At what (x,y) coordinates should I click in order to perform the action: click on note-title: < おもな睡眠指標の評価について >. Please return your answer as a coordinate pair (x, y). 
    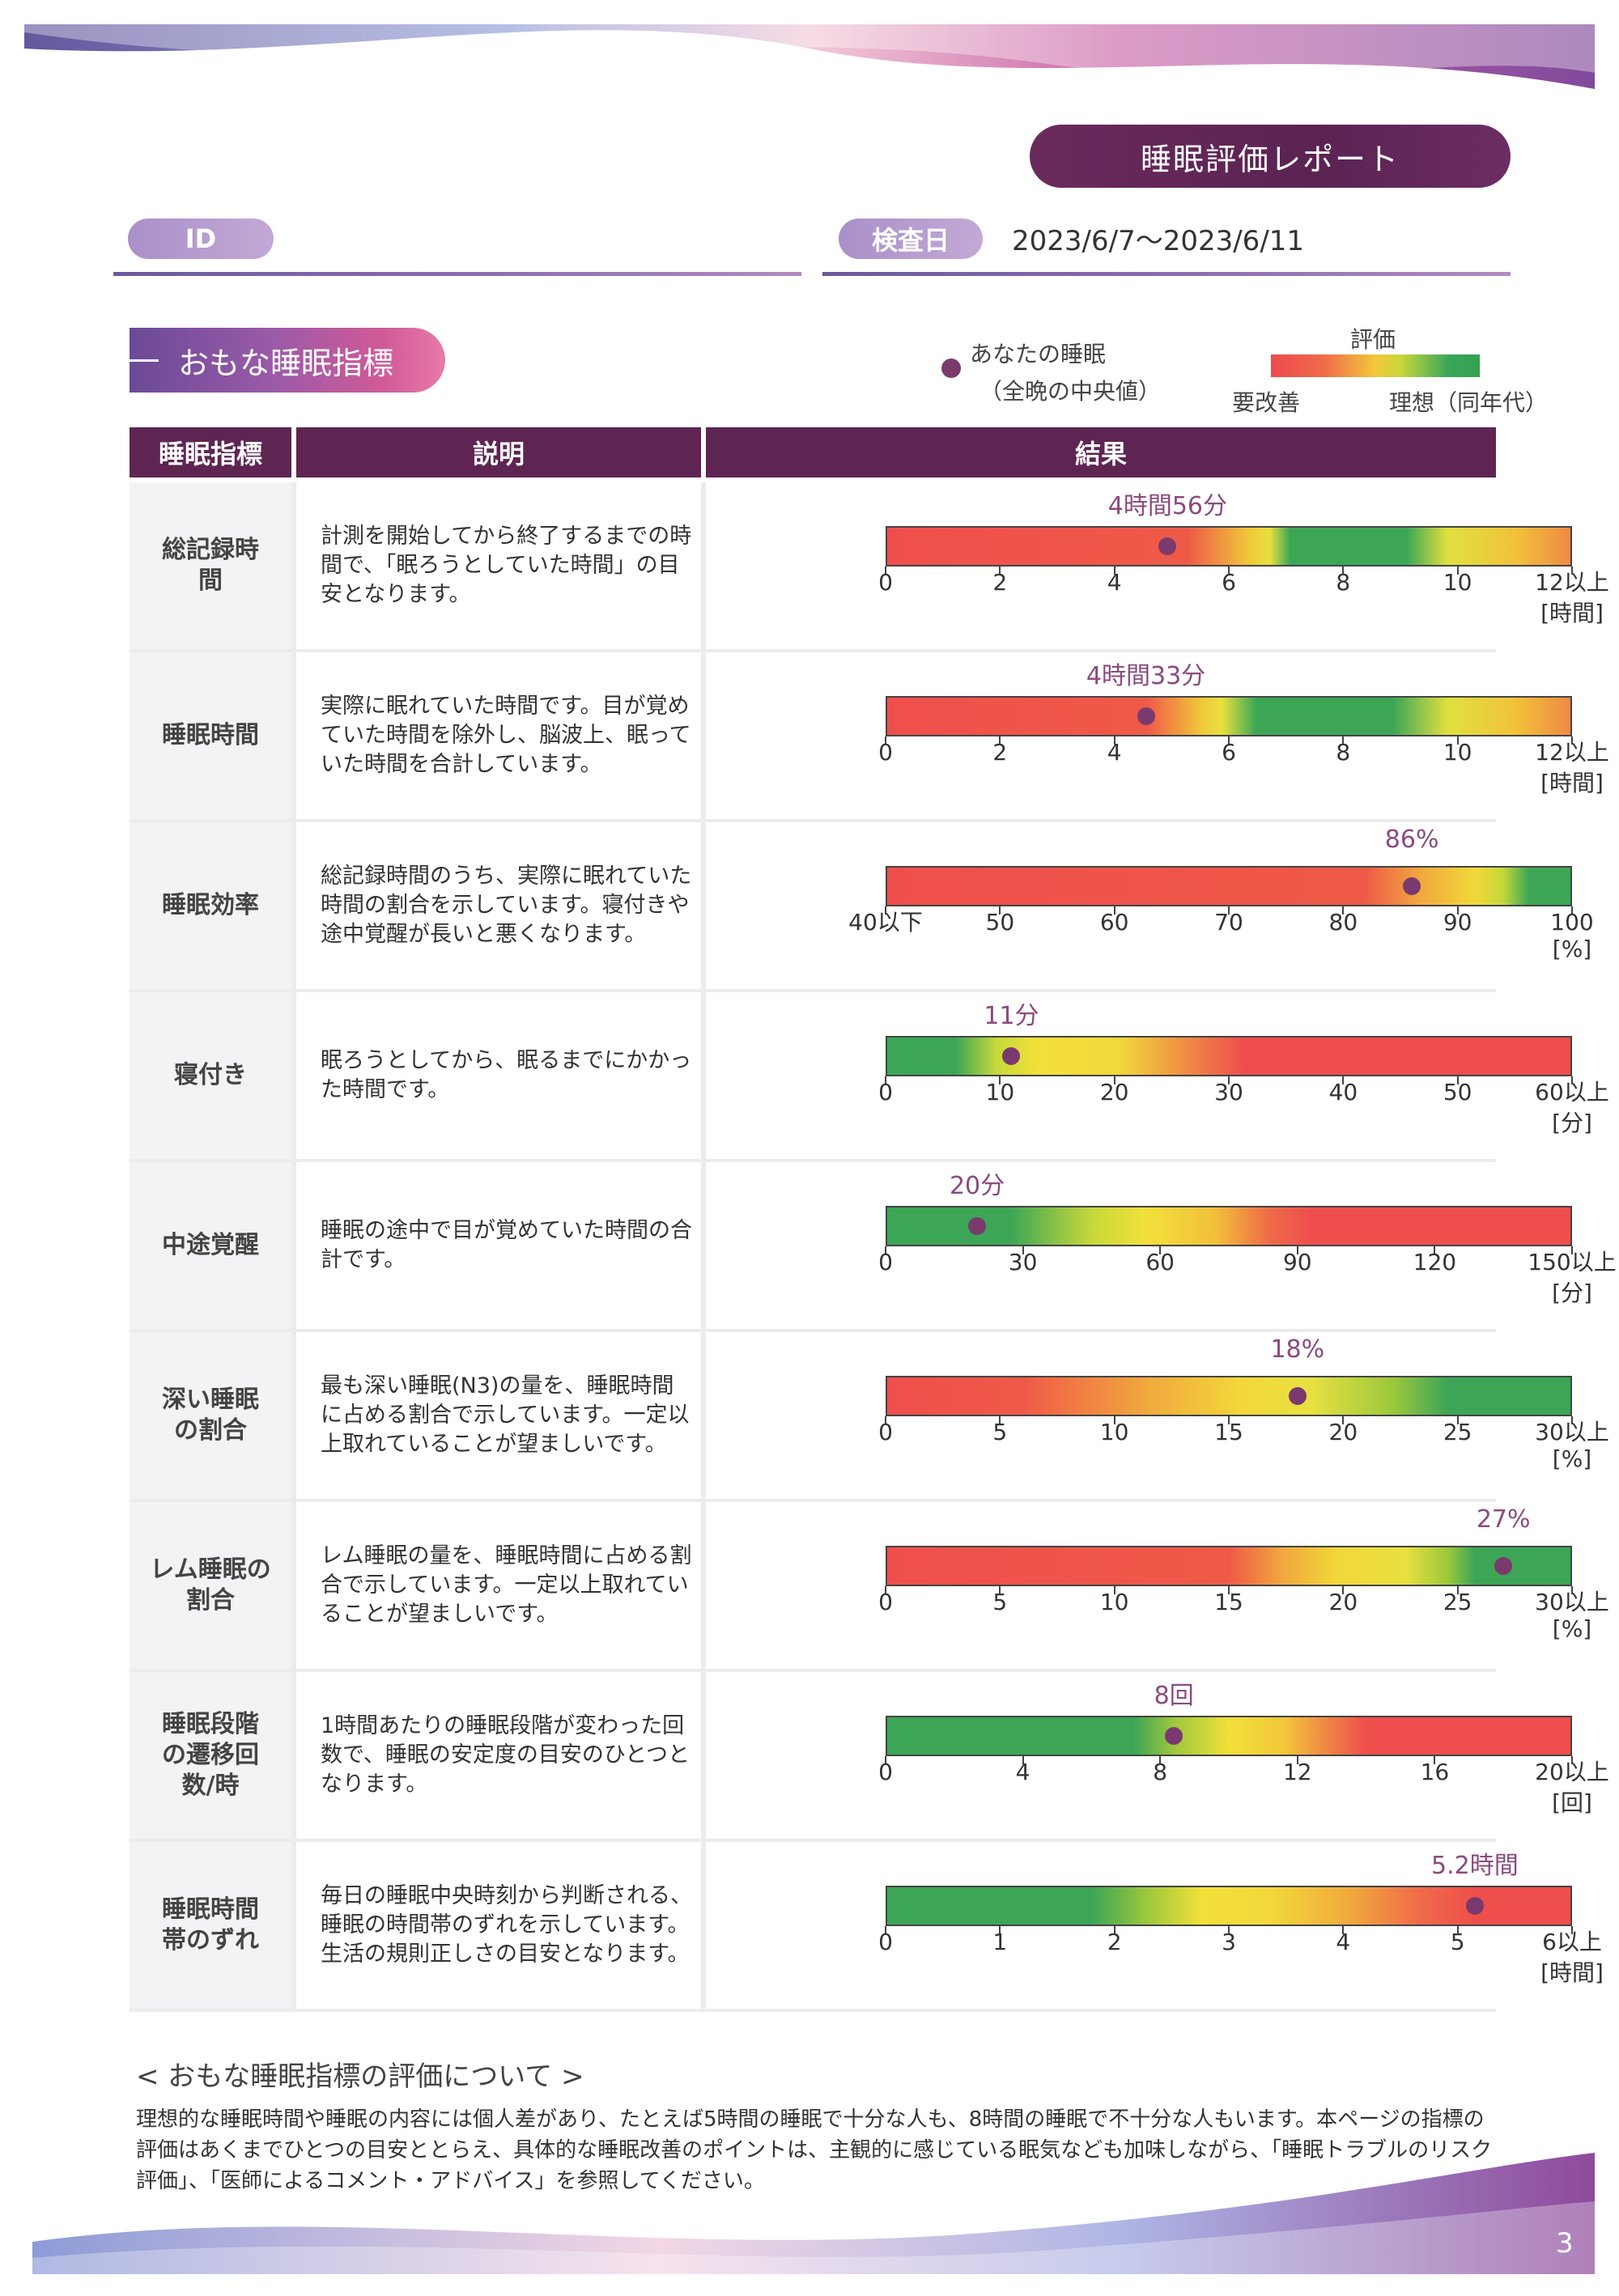
    Looking at the image, I should click on (360, 2076).